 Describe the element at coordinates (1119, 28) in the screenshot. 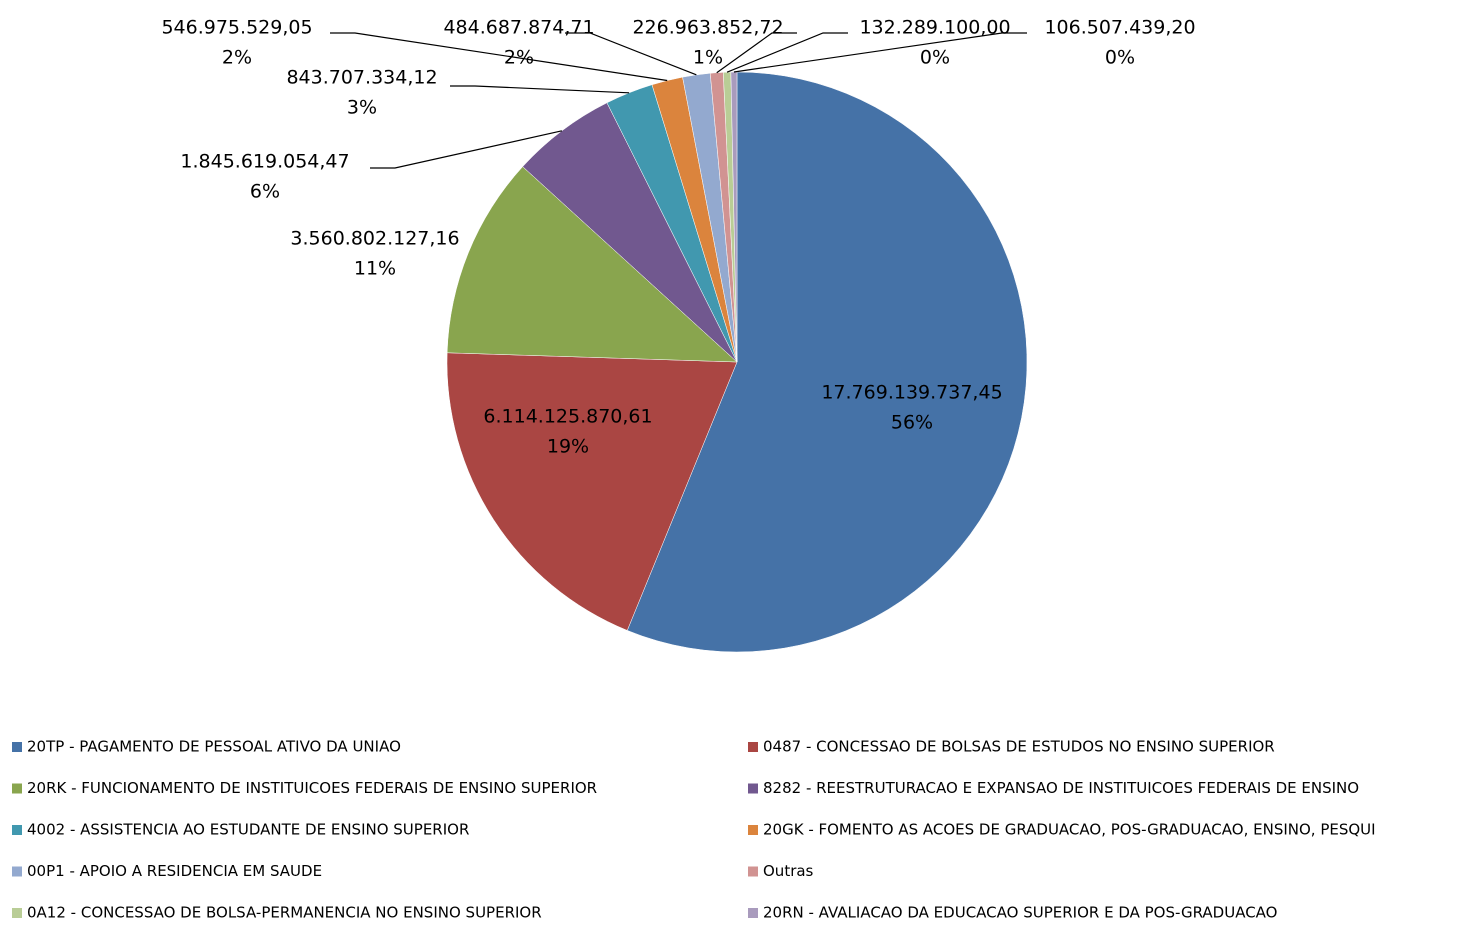

I see `data-label: 106.507.439,20` at that location.